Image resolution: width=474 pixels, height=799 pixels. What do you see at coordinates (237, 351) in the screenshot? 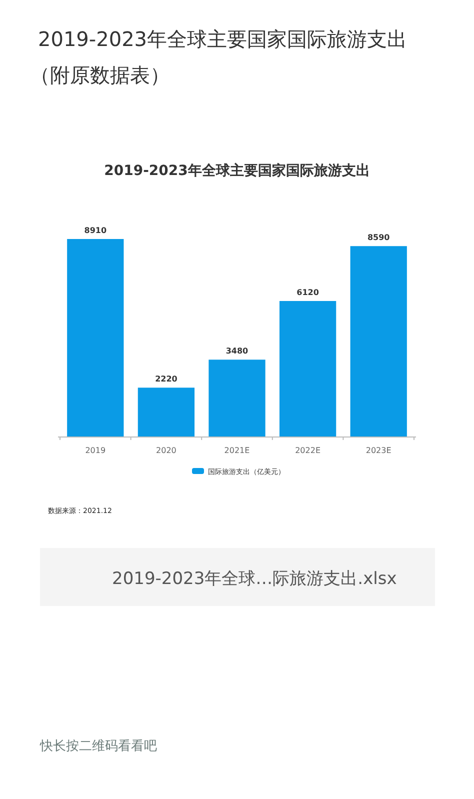
I see `data-label: 3480` at bounding box center [237, 351].